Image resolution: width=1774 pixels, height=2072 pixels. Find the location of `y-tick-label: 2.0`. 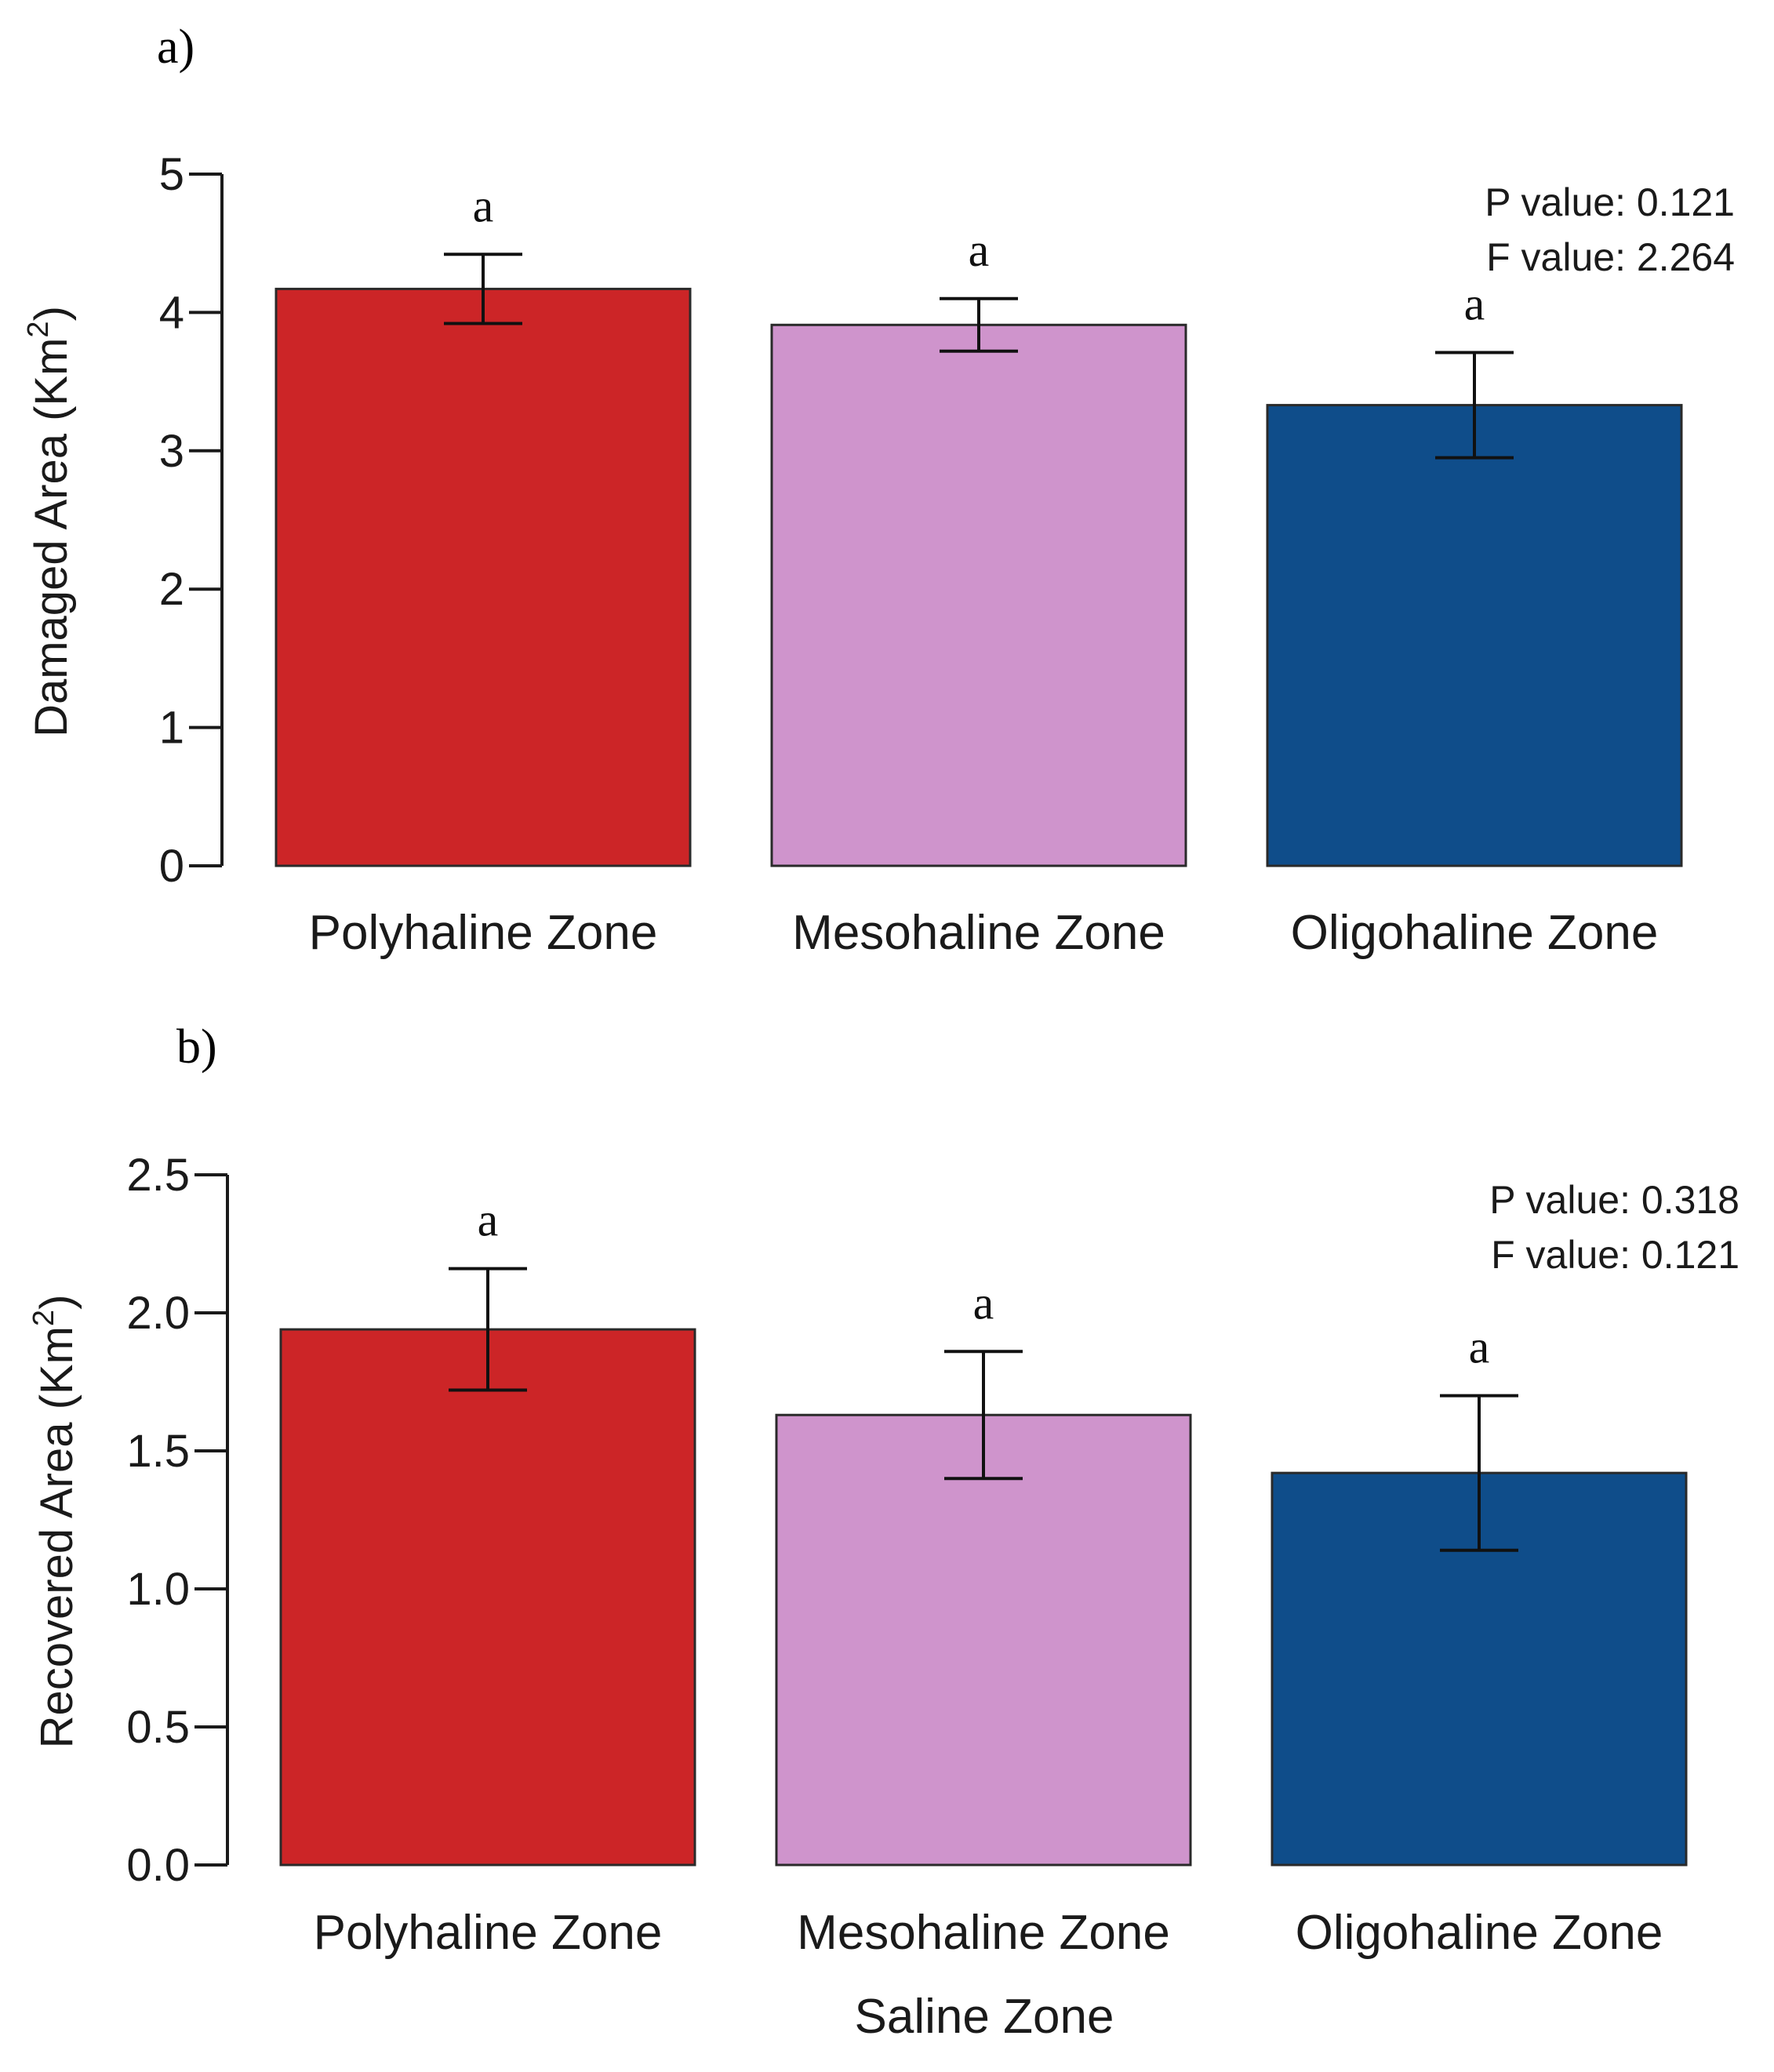

y-tick-label: 2.0 is located at coordinates (158, 1314).